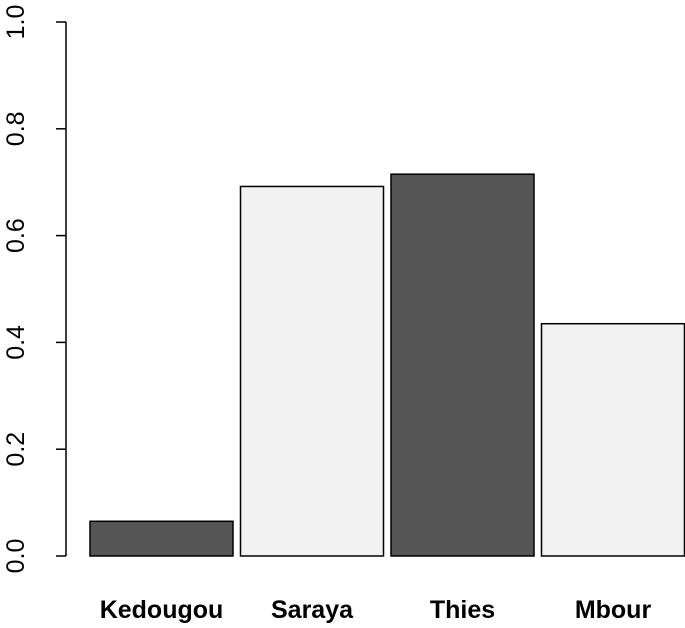 The height and width of the screenshot is (628, 685). Describe the element at coordinates (161, 538) in the screenshot. I see `bar-kedougou` at that location.